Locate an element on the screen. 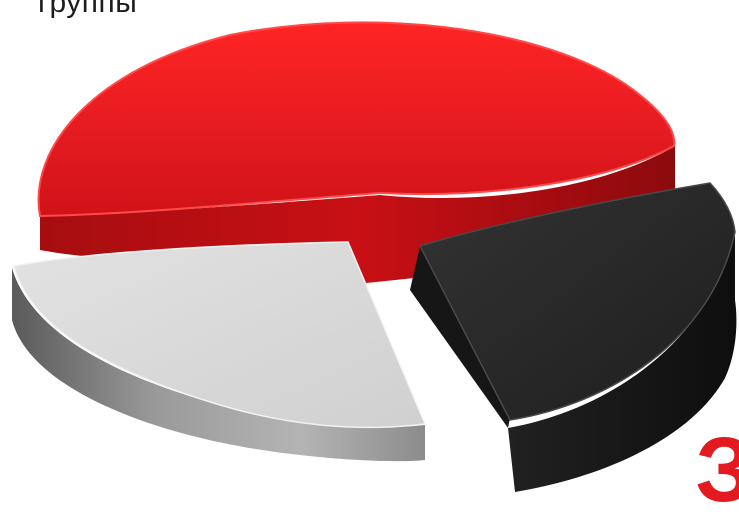 Image resolution: width=739 pixels, height=521 pixels. slice-2-left-wall is located at coordinates (460, 337).